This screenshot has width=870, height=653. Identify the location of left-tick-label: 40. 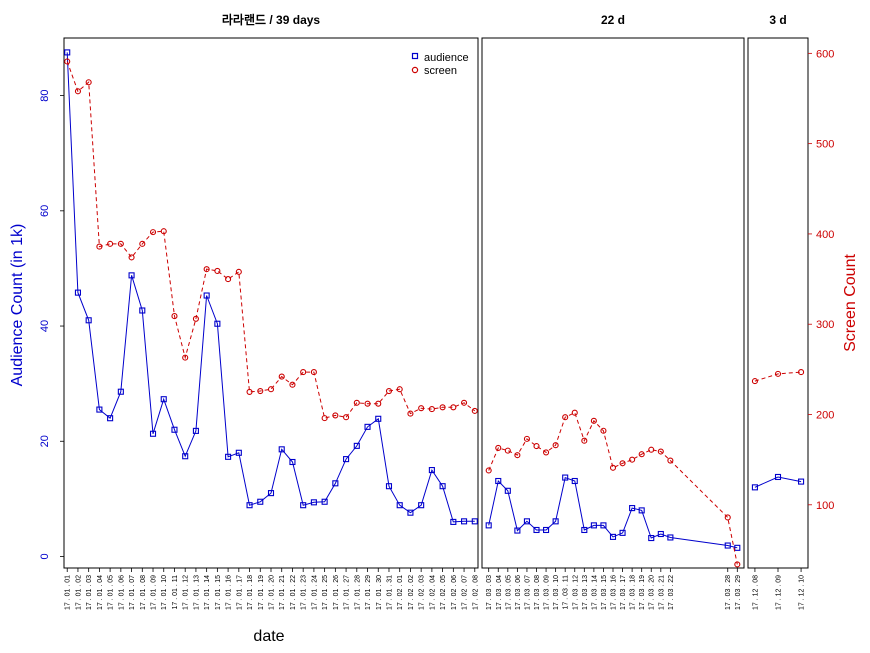
(45, 326).